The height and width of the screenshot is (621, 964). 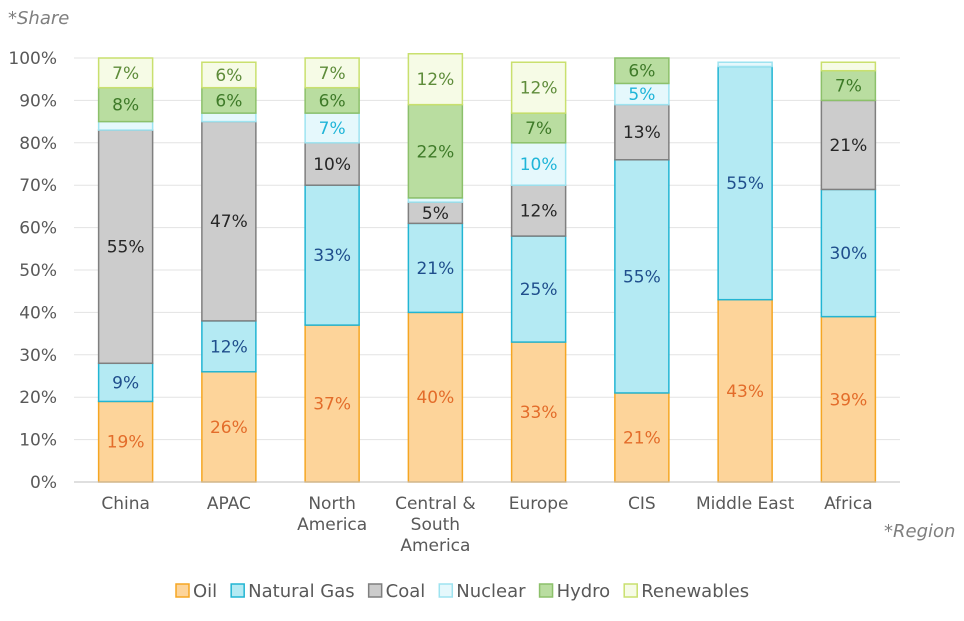 What do you see at coordinates (38, 144) in the screenshot?
I see `y-tick-label: 80%` at bounding box center [38, 144].